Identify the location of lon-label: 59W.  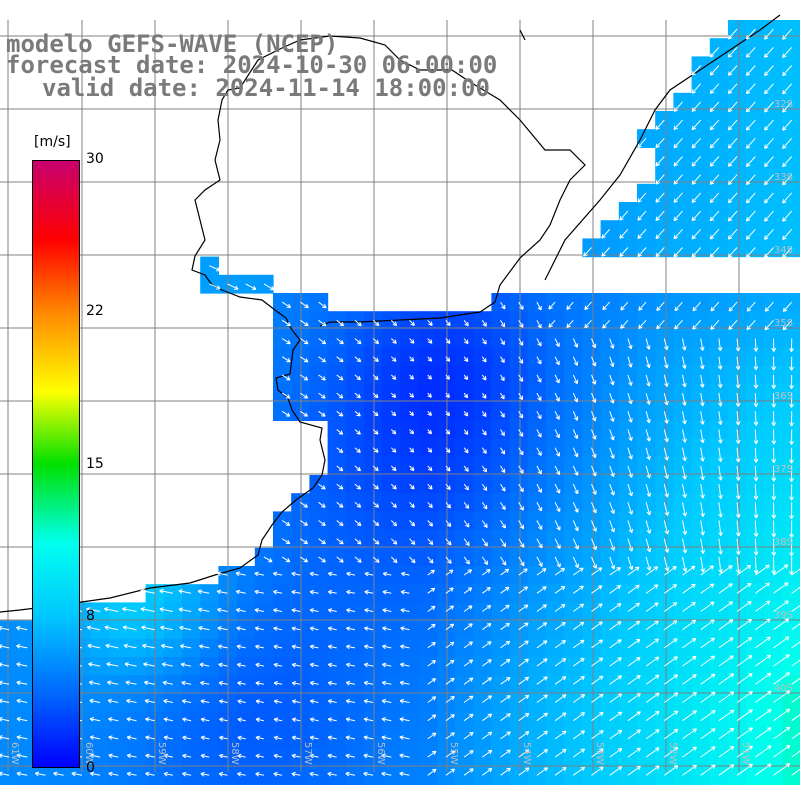
(161, 753).